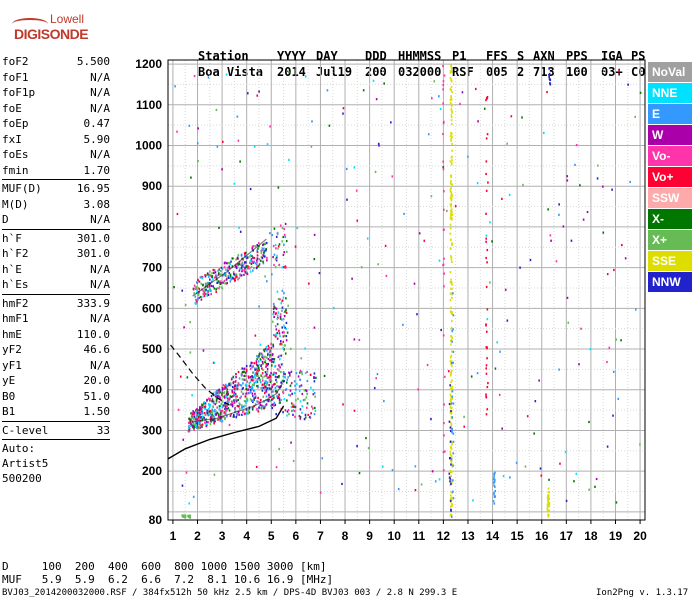 The image size is (700, 600). I want to click on param-row: foF1 N/A, so click(56, 77).